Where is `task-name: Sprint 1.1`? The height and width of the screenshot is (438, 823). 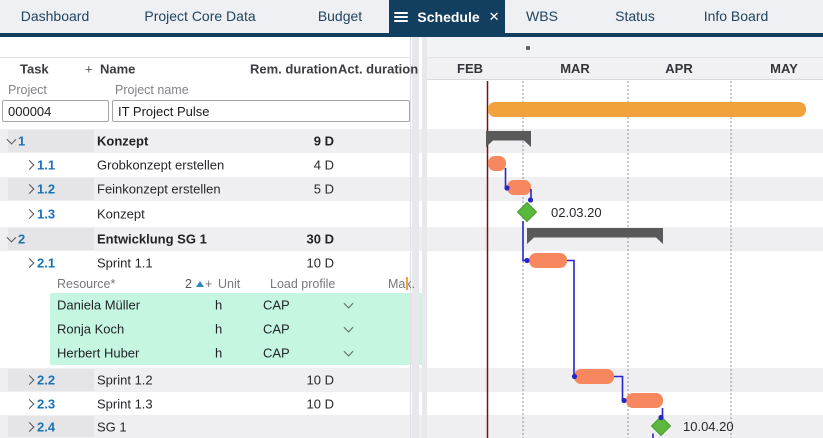 task-name: Sprint 1.1 is located at coordinates (125, 263).